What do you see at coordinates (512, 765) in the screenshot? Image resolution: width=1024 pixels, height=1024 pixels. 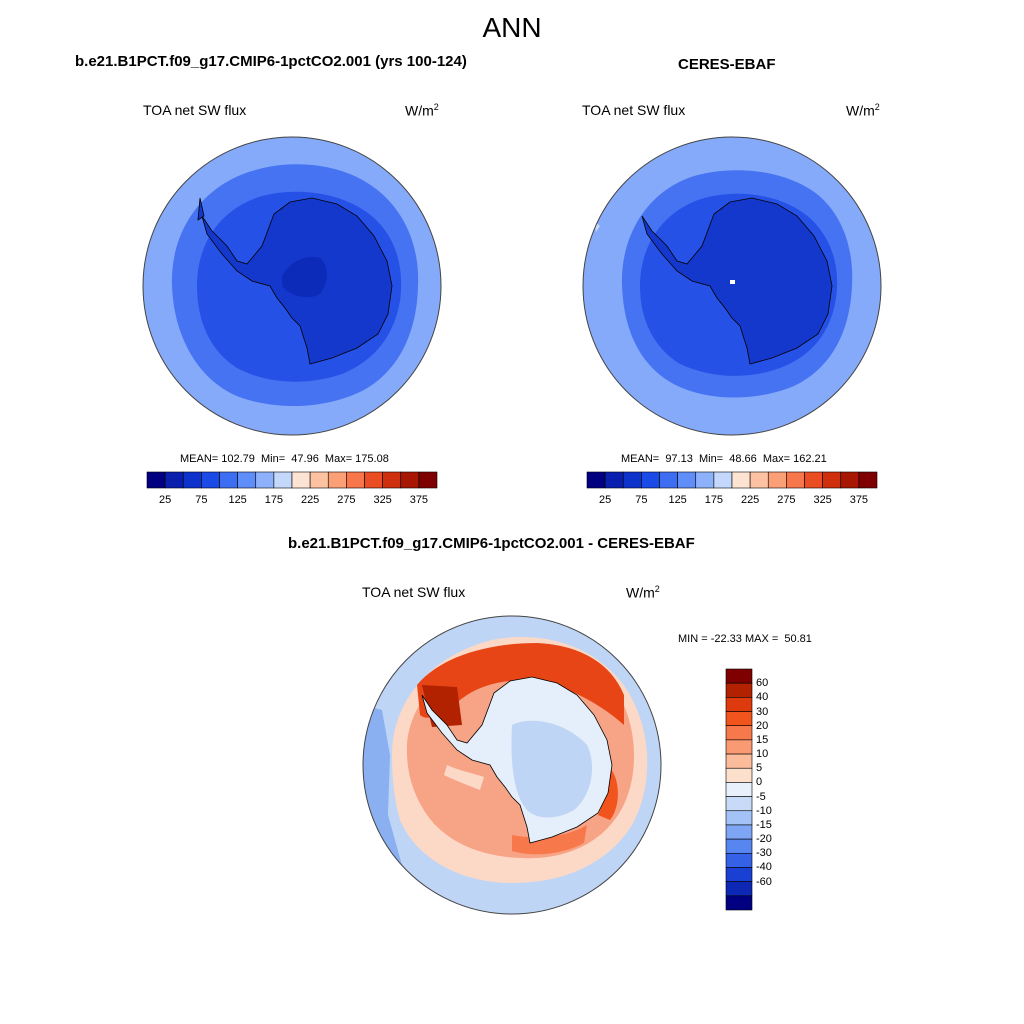 I see `diff-polar-map` at bounding box center [512, 765].